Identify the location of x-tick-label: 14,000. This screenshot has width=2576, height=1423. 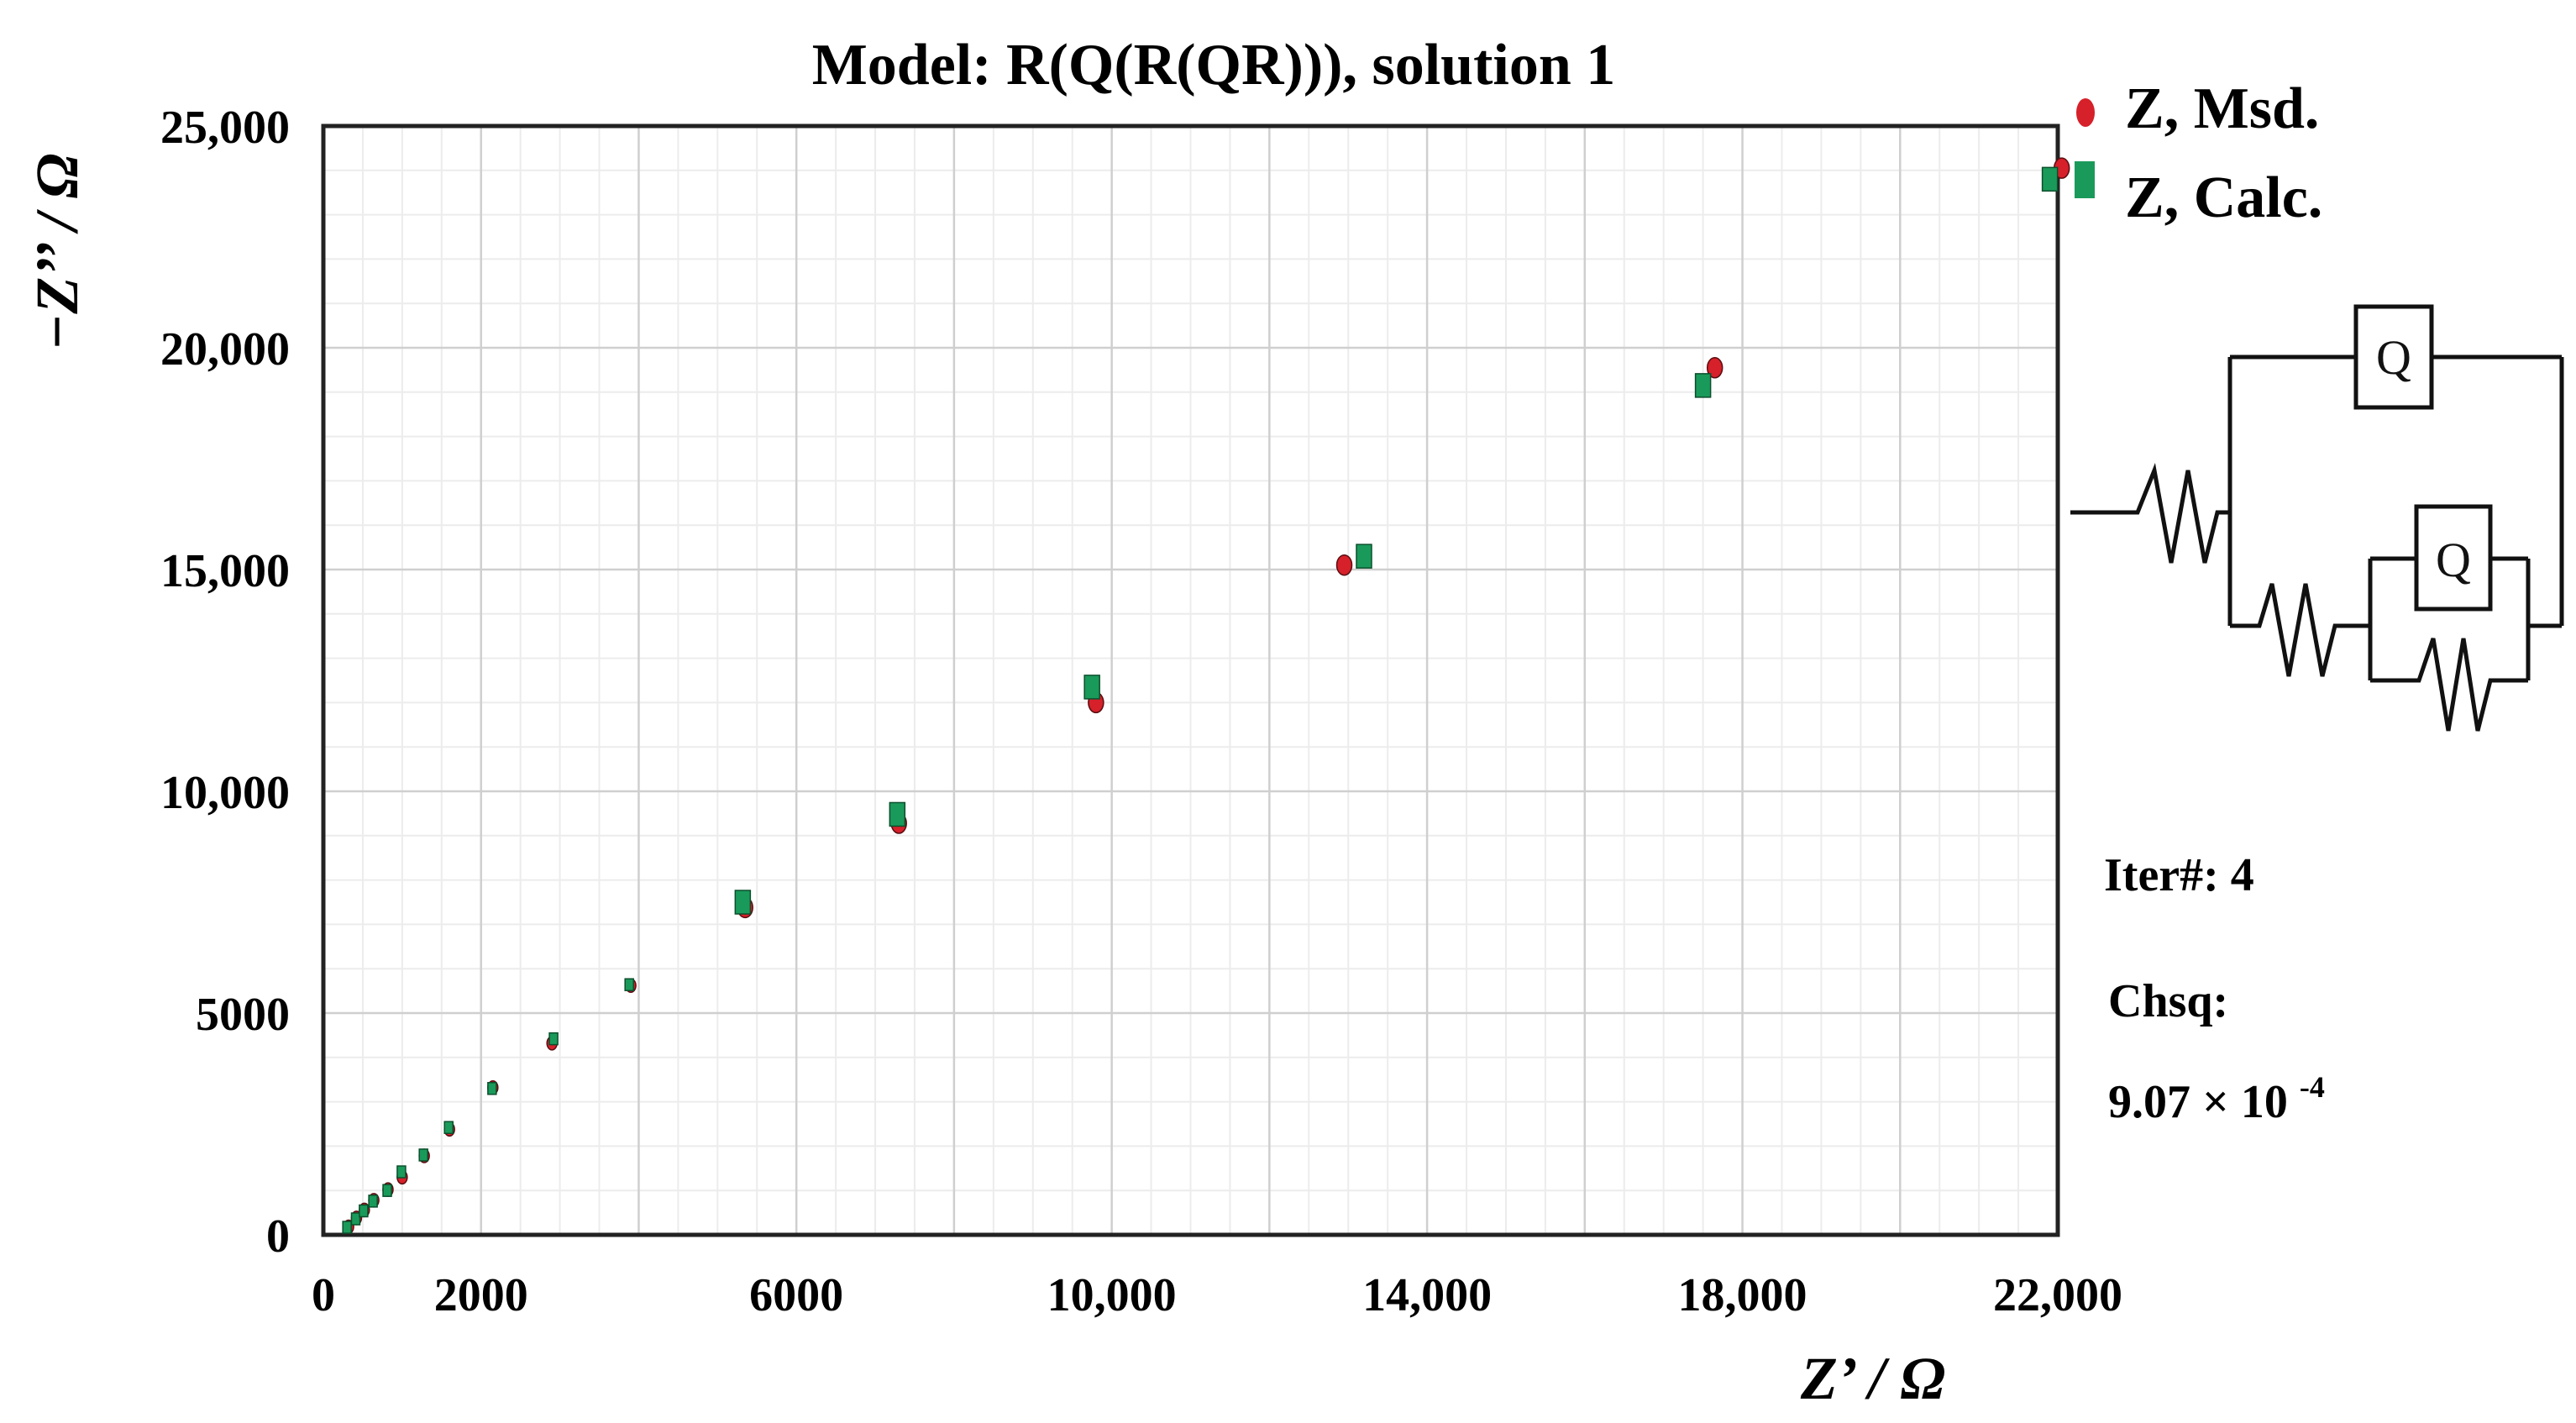
(1427, 1295).